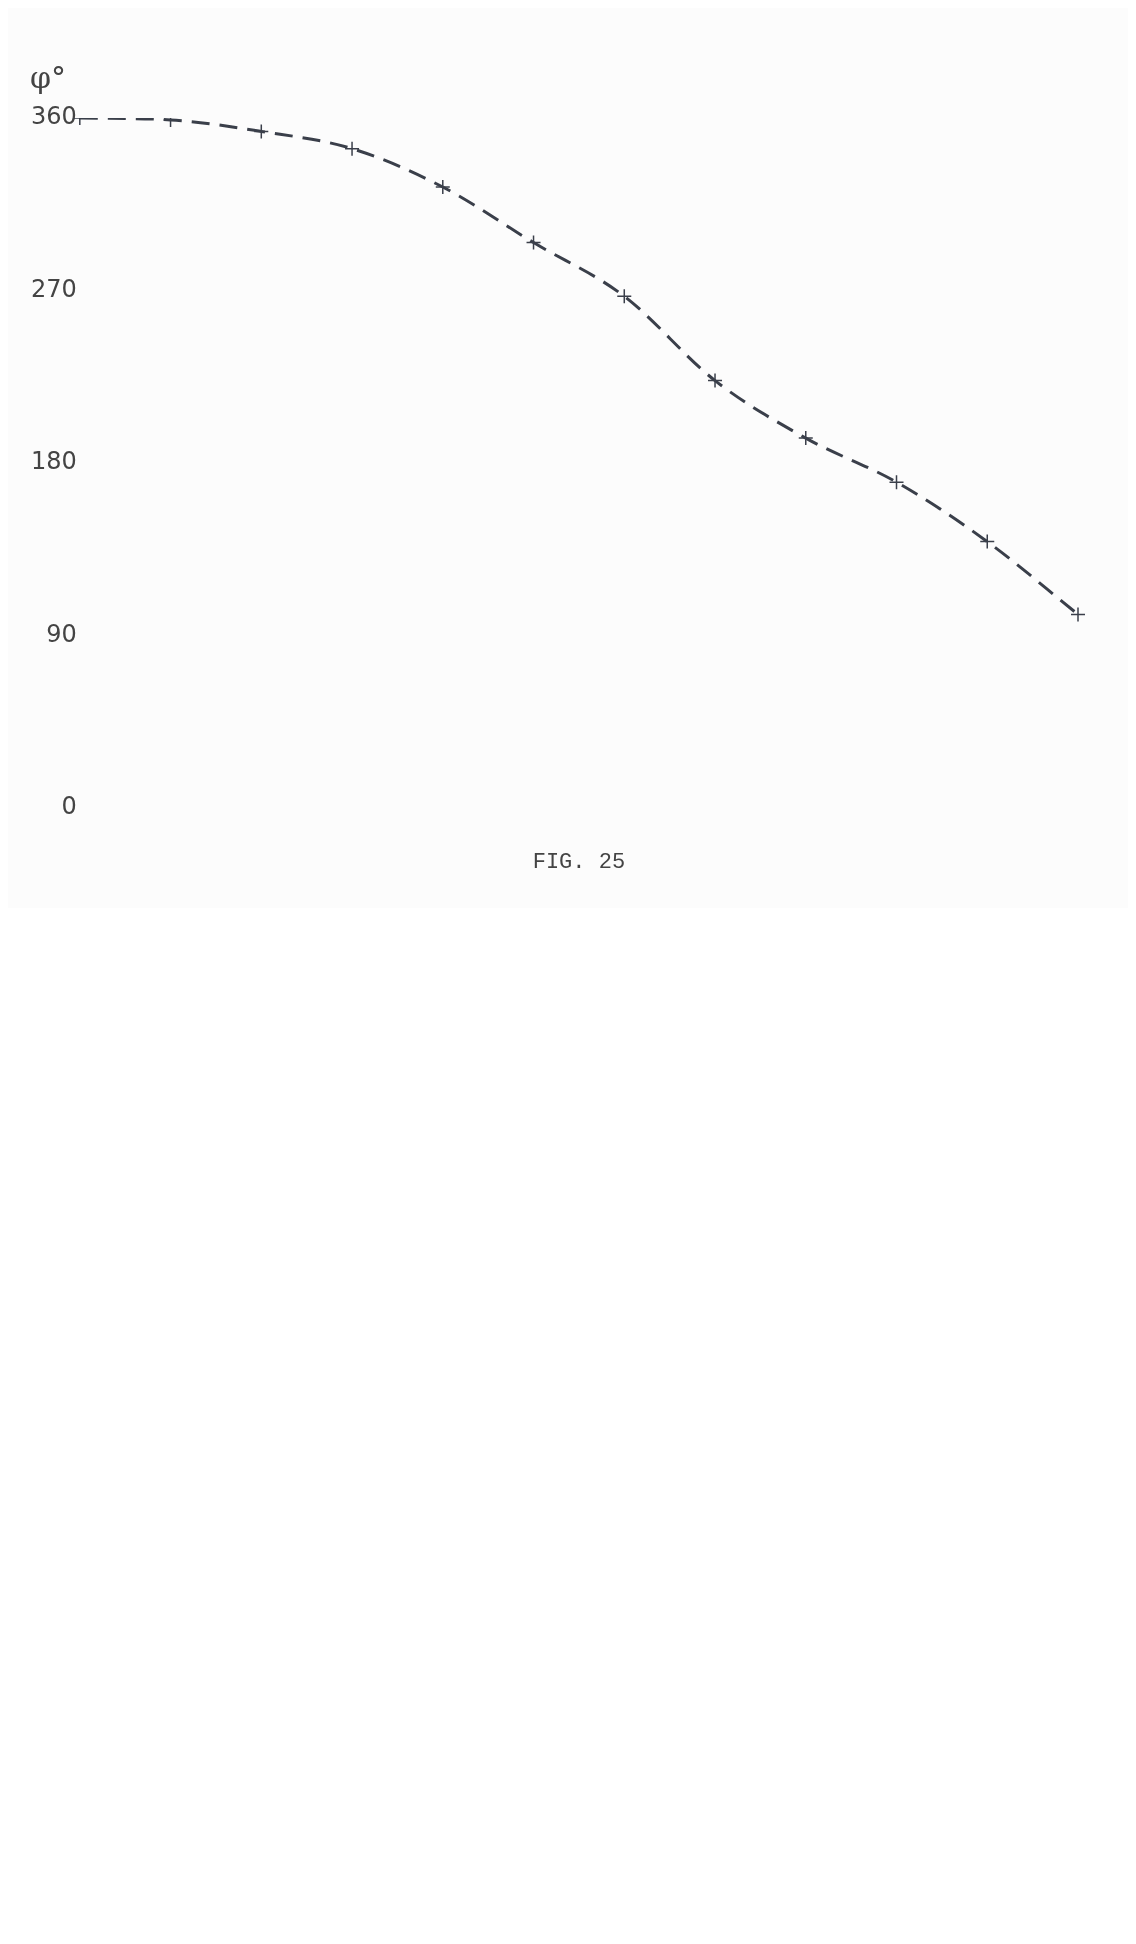 Image resolution: width=1136 pixels, height=1944 pixels. What do you see at coordinates (579, 862) in the screenshot?
I see `caption: FIG. 25` at bounding box center [579, 862].